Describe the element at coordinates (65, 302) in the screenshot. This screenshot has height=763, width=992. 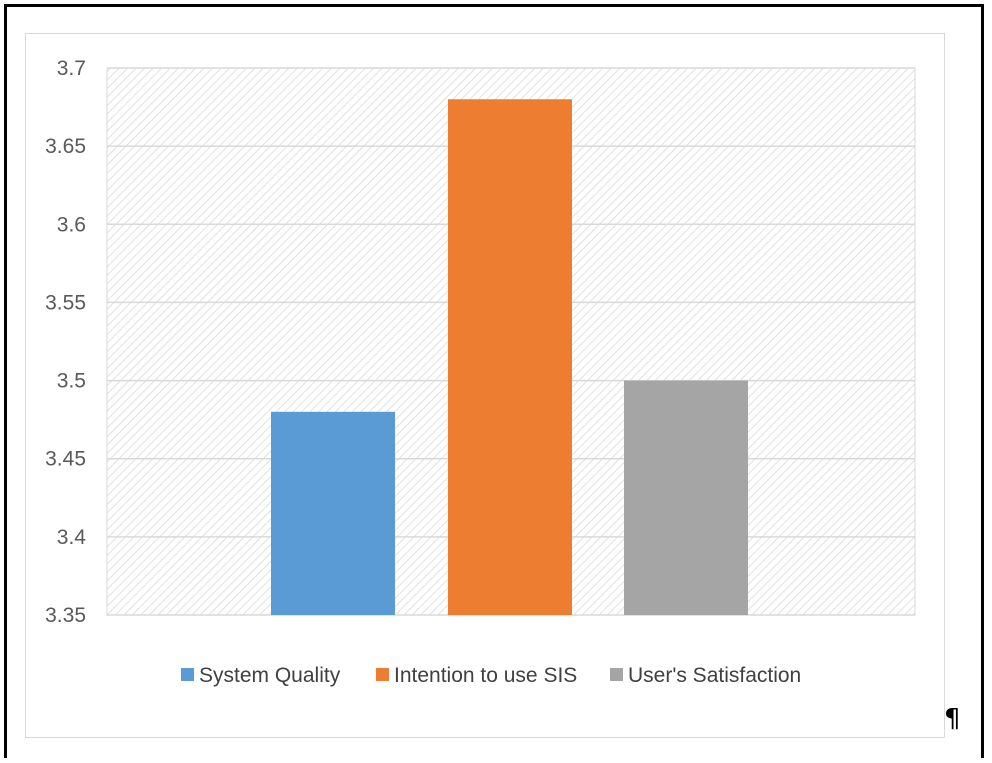
I see `y-tick-label: 3.55` at that location.